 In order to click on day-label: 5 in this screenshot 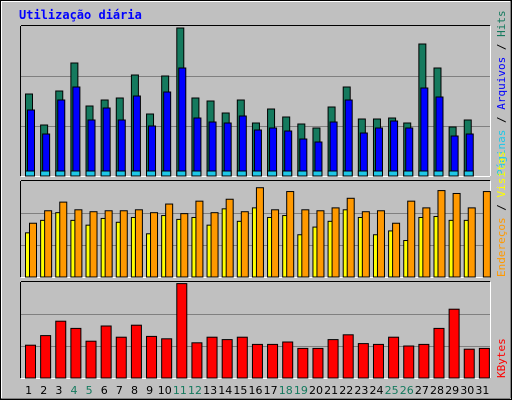, I will do `click(89, 390)`.